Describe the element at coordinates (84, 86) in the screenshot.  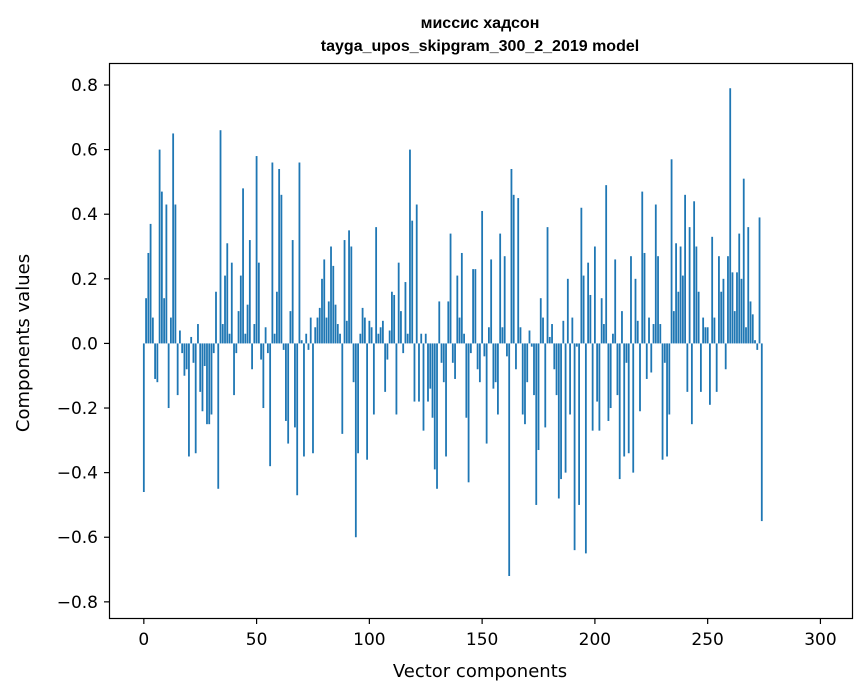
I see `y-tick-label: 0.8` at that location.